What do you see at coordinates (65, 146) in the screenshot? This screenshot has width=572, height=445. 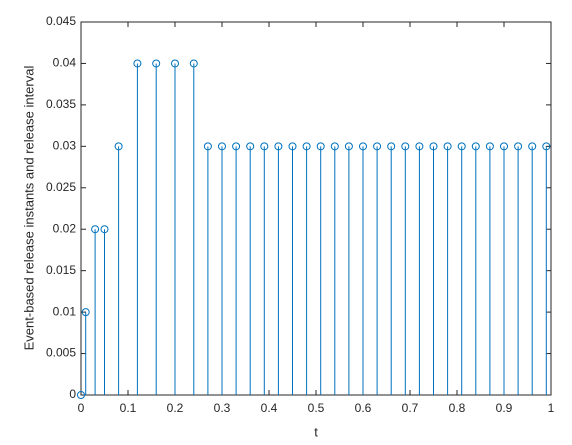 I see `y-tick-label: 0.03` at bounding box center [65, 146].